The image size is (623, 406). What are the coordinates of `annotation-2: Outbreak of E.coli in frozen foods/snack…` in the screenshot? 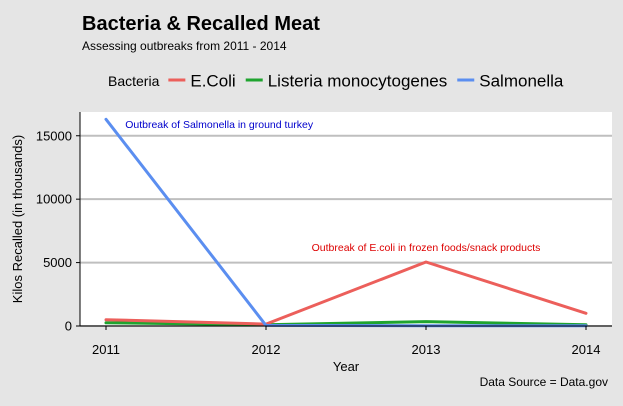 It's located at (426, 248).